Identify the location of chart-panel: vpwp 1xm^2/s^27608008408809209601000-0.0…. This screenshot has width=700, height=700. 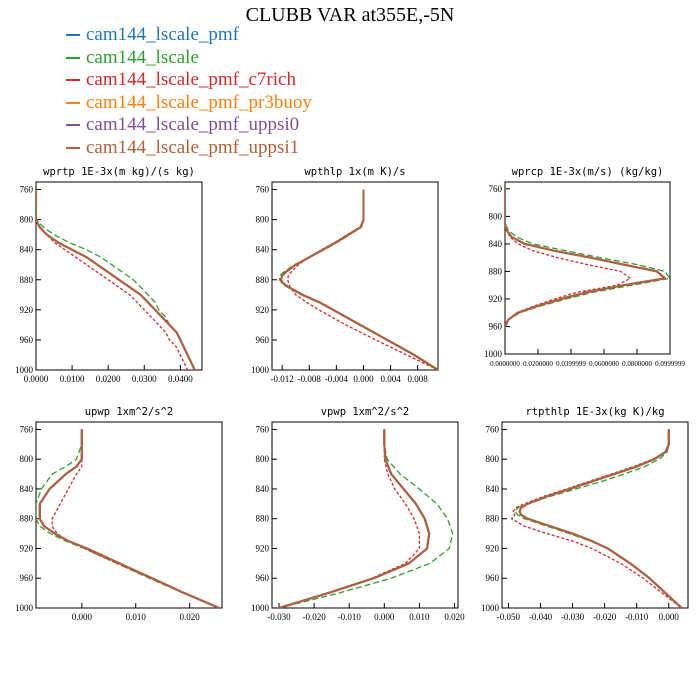
(358, 514).